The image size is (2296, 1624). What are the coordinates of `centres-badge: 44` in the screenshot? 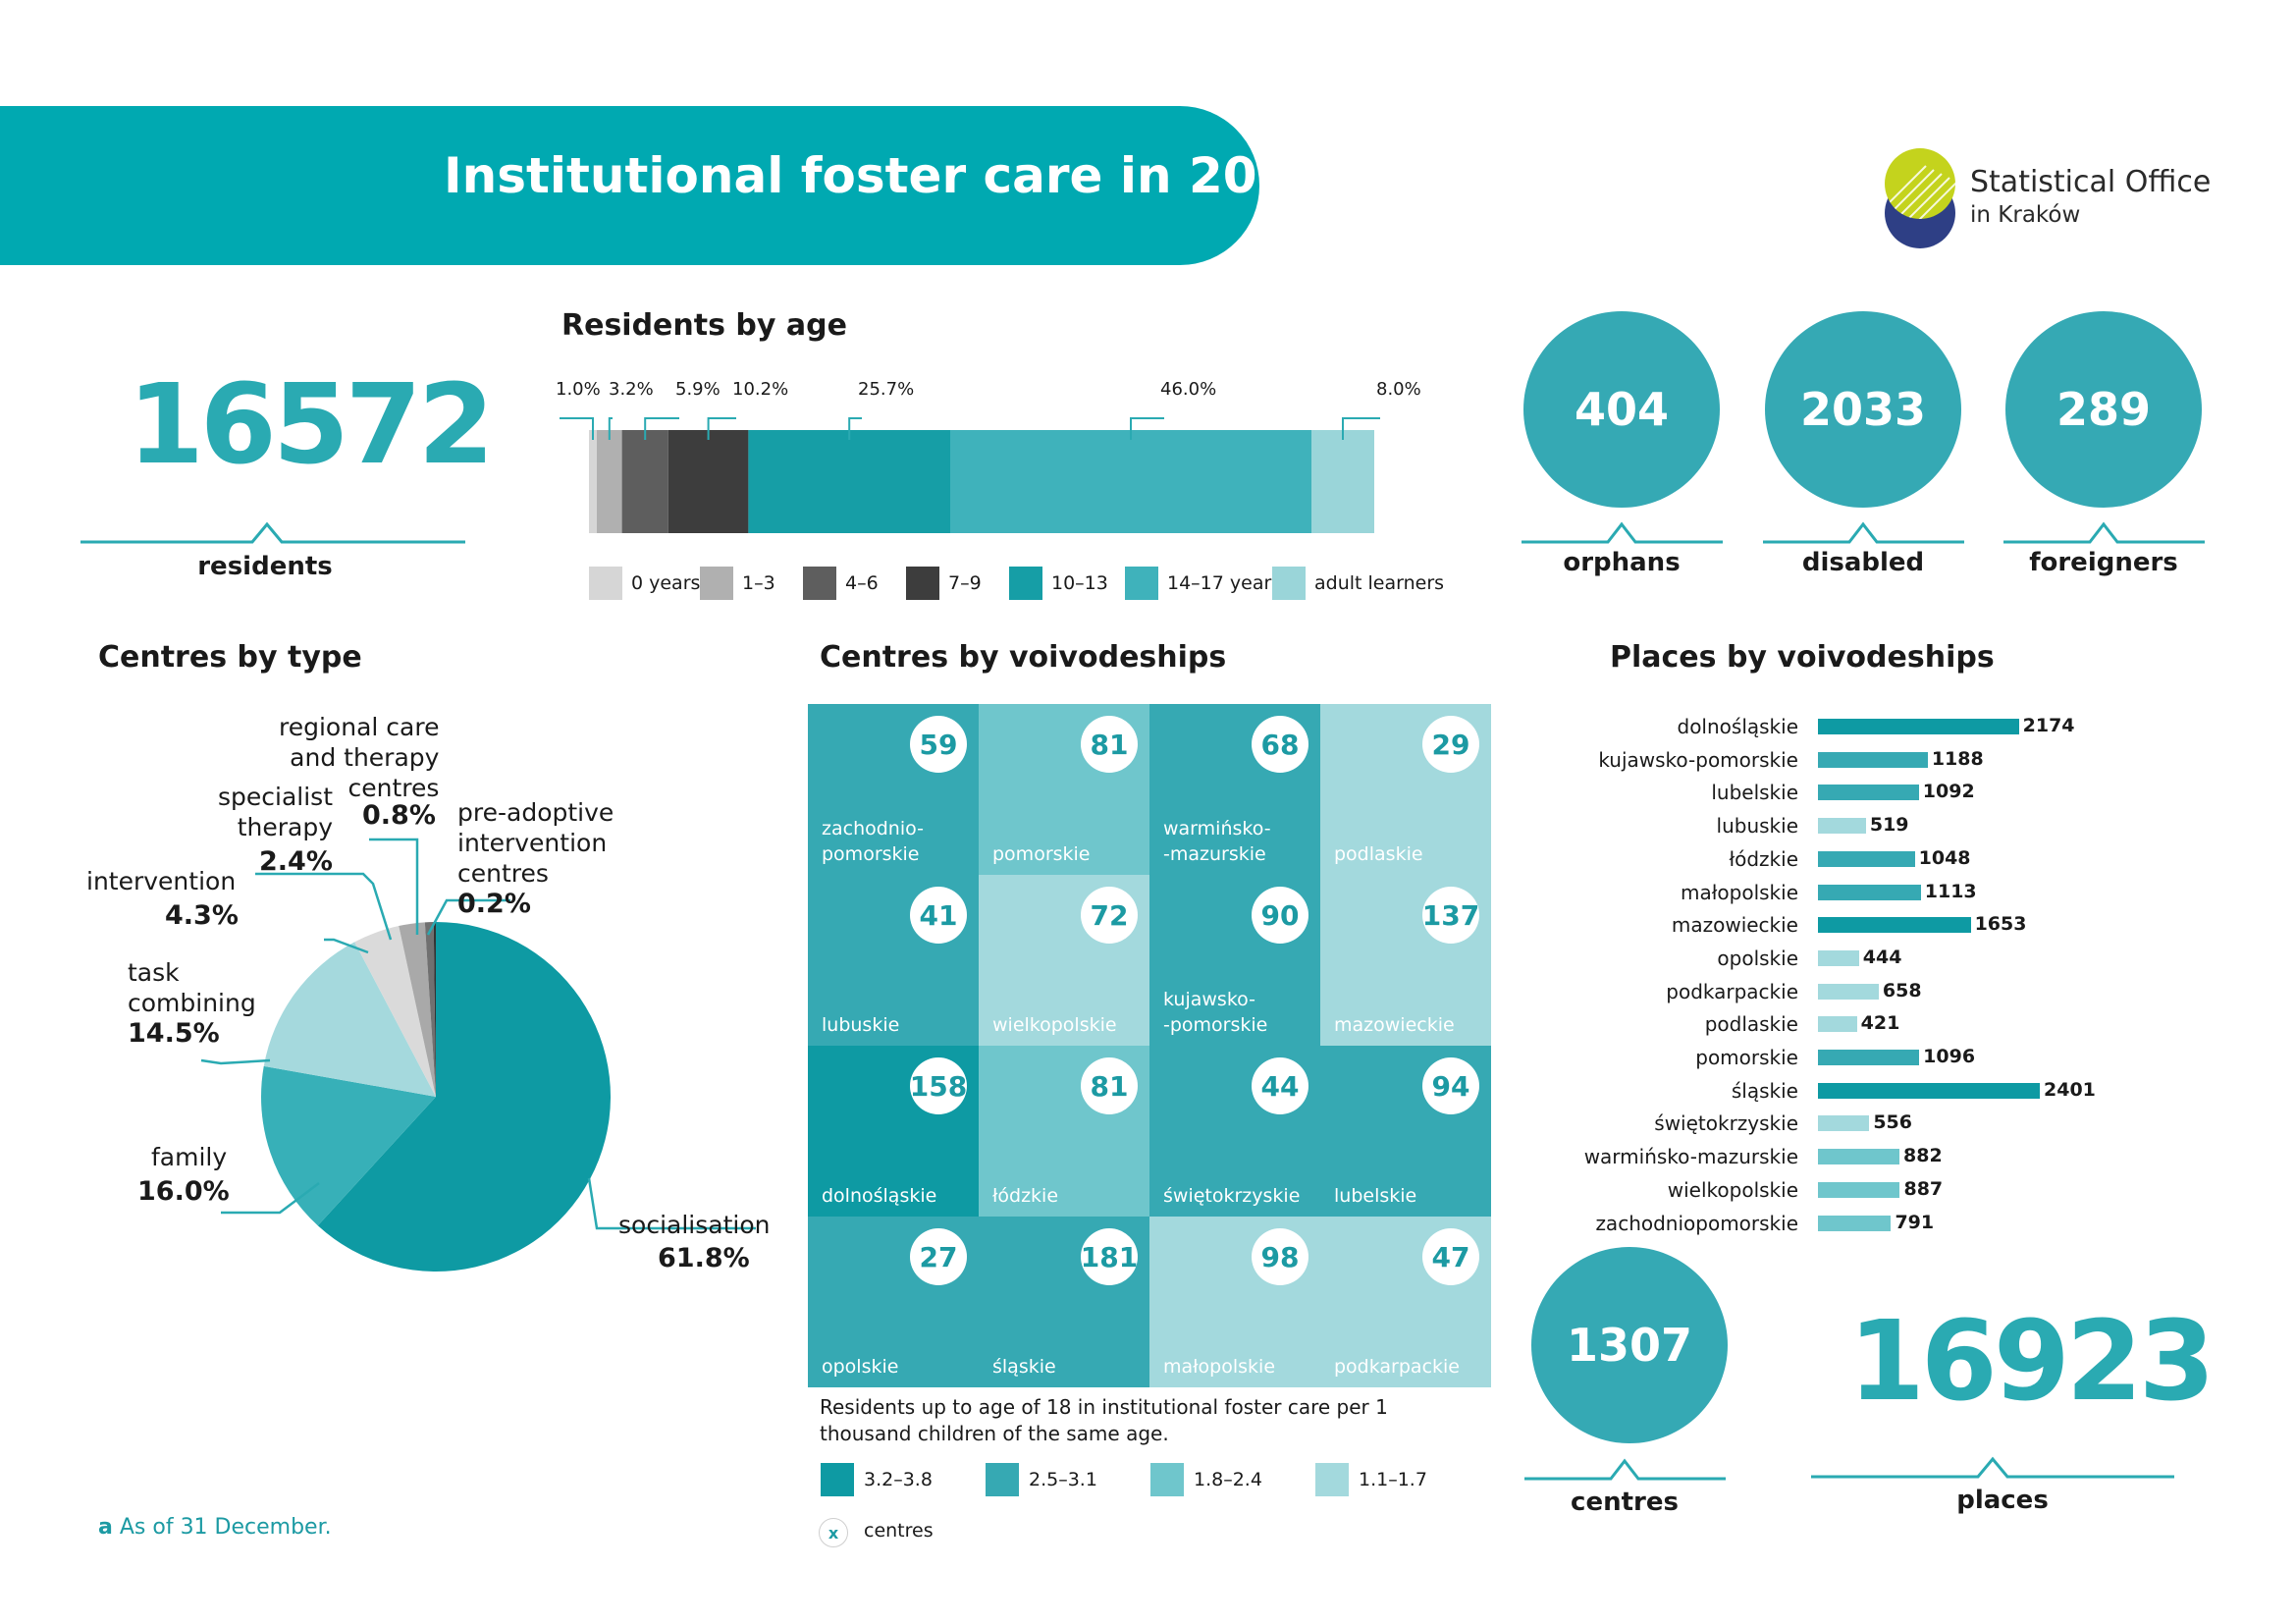 It's located at (1280, 1085).